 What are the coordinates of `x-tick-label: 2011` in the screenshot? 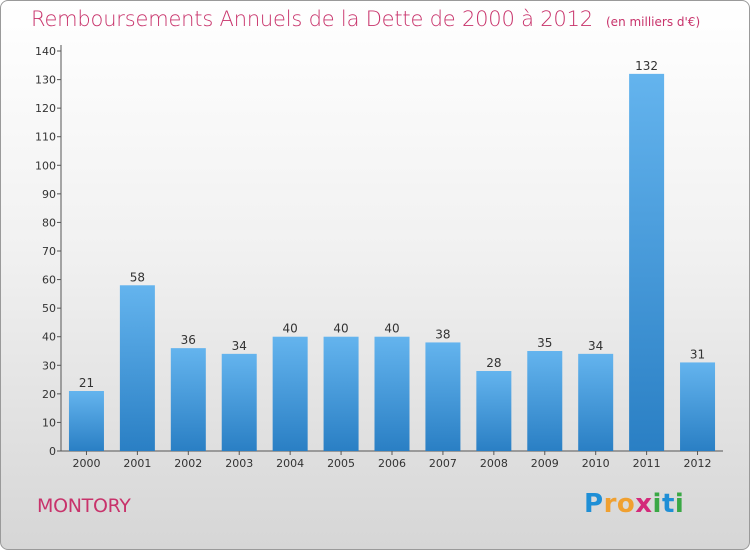 It's located at (647, 463).